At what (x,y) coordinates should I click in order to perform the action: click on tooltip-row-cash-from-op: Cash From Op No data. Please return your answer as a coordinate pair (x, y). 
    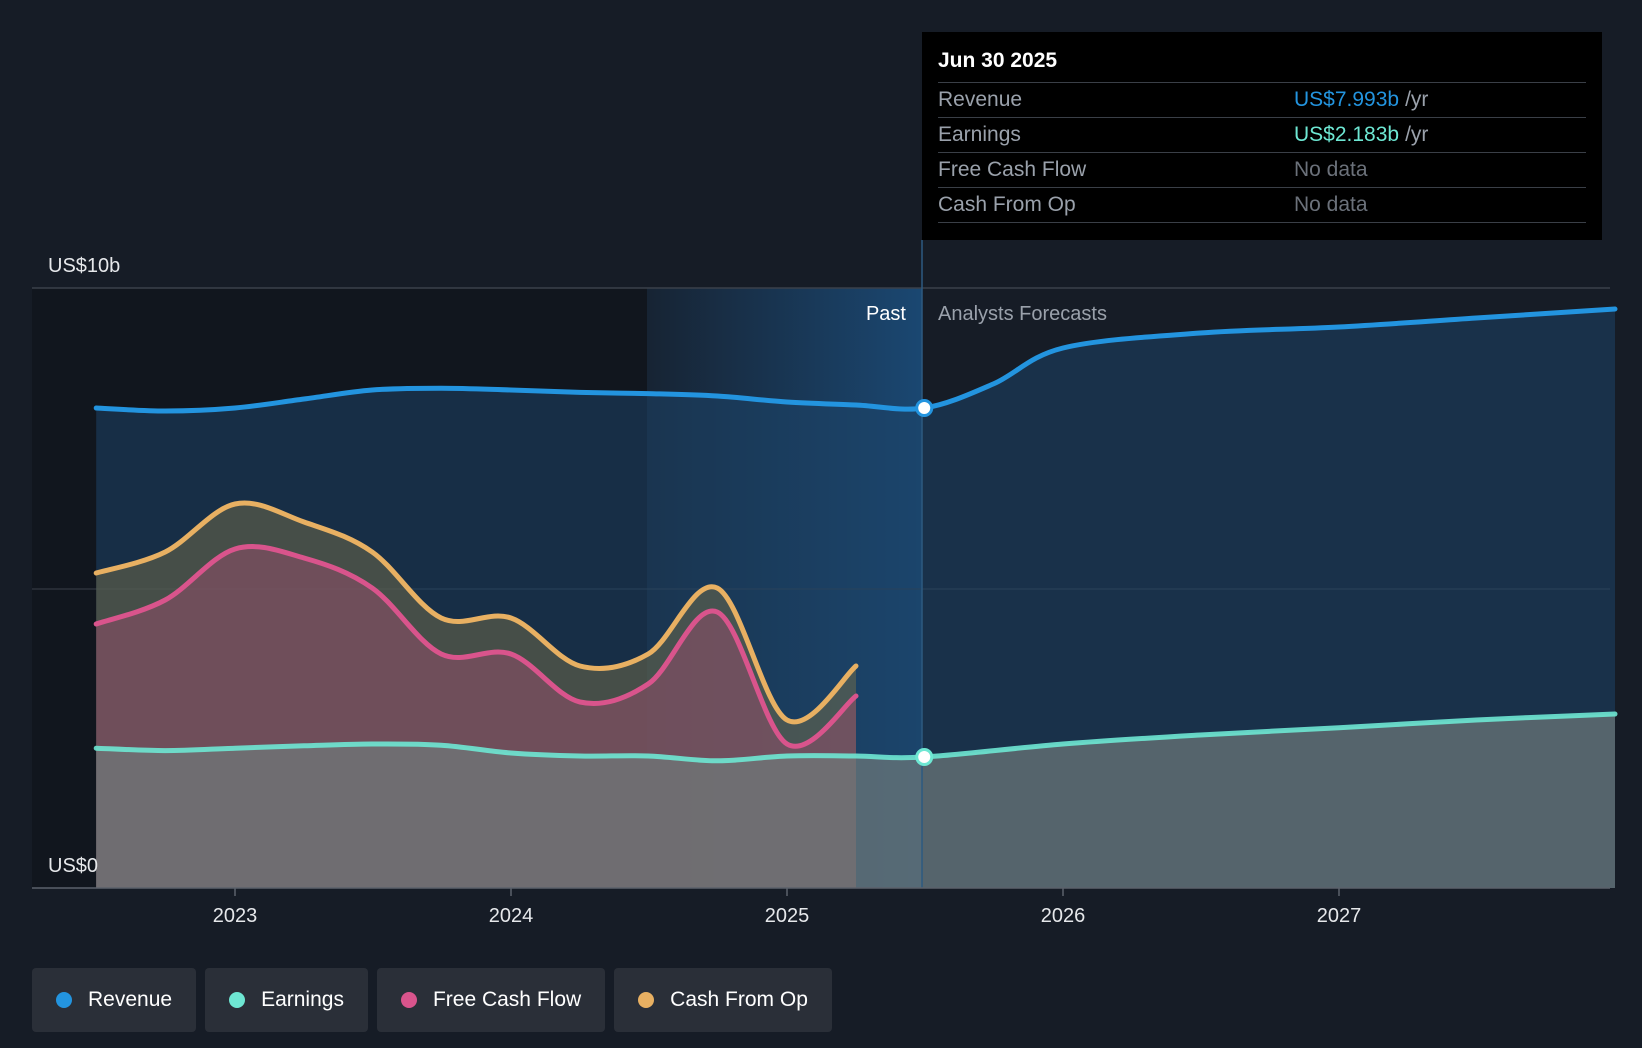
    Looking at the image, I should click on (1262, 205).